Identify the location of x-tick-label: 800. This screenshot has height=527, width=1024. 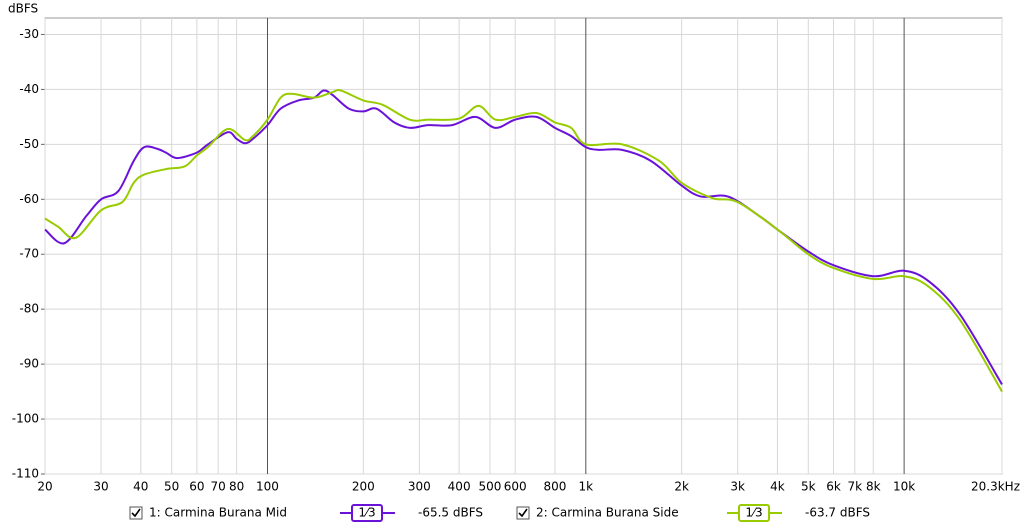
(555, 487).